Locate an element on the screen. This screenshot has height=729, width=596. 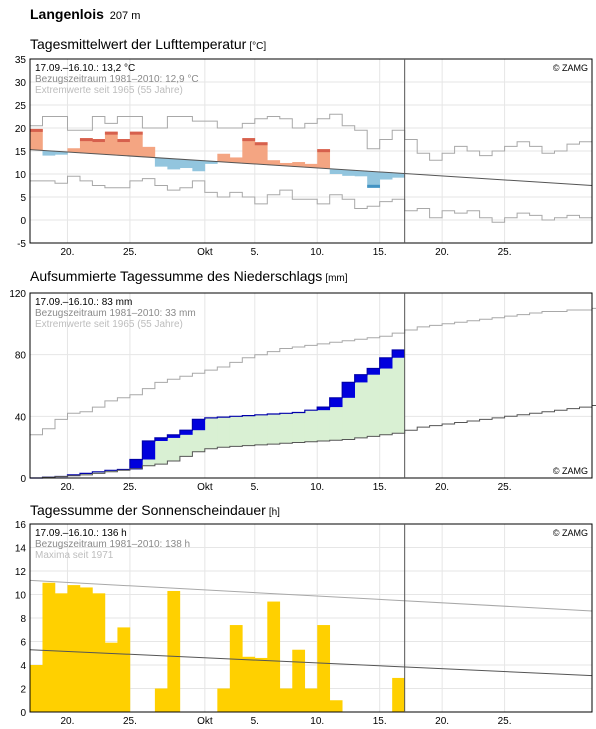
y-tick-label: 6 is located at coordinates (23, 643).